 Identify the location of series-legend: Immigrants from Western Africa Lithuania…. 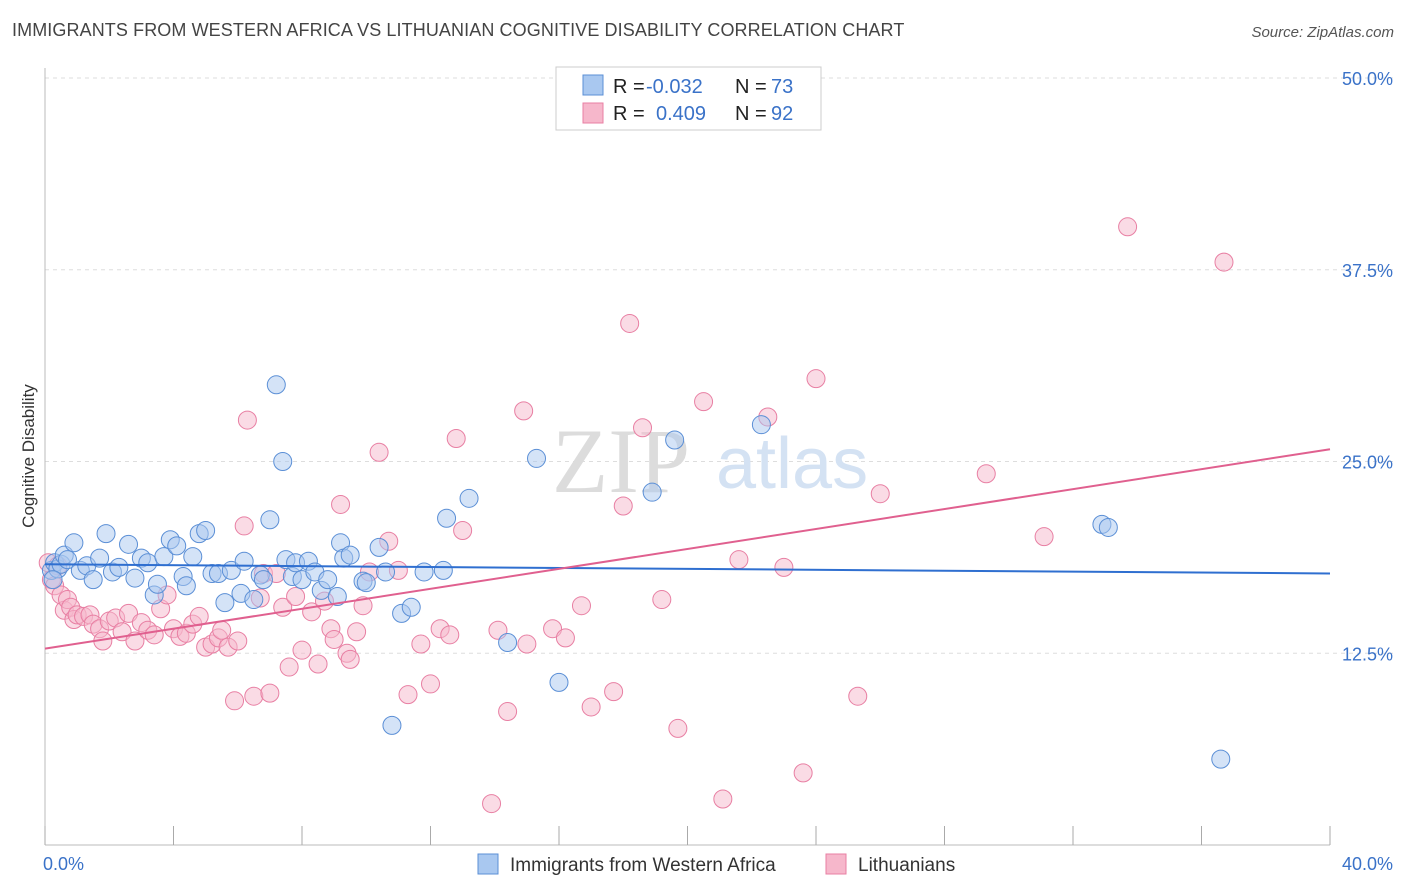
(716, 864).